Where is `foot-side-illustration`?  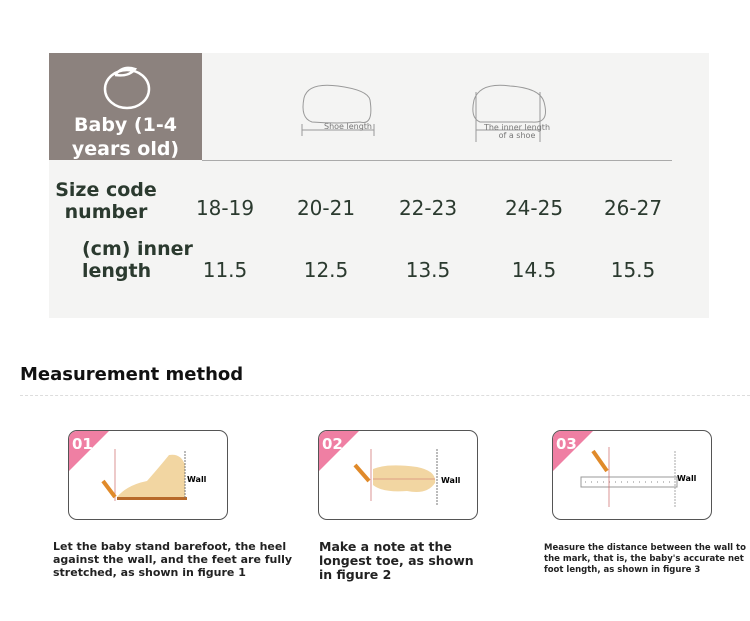
foot-side-illustration is located at coordinates (144, 475).